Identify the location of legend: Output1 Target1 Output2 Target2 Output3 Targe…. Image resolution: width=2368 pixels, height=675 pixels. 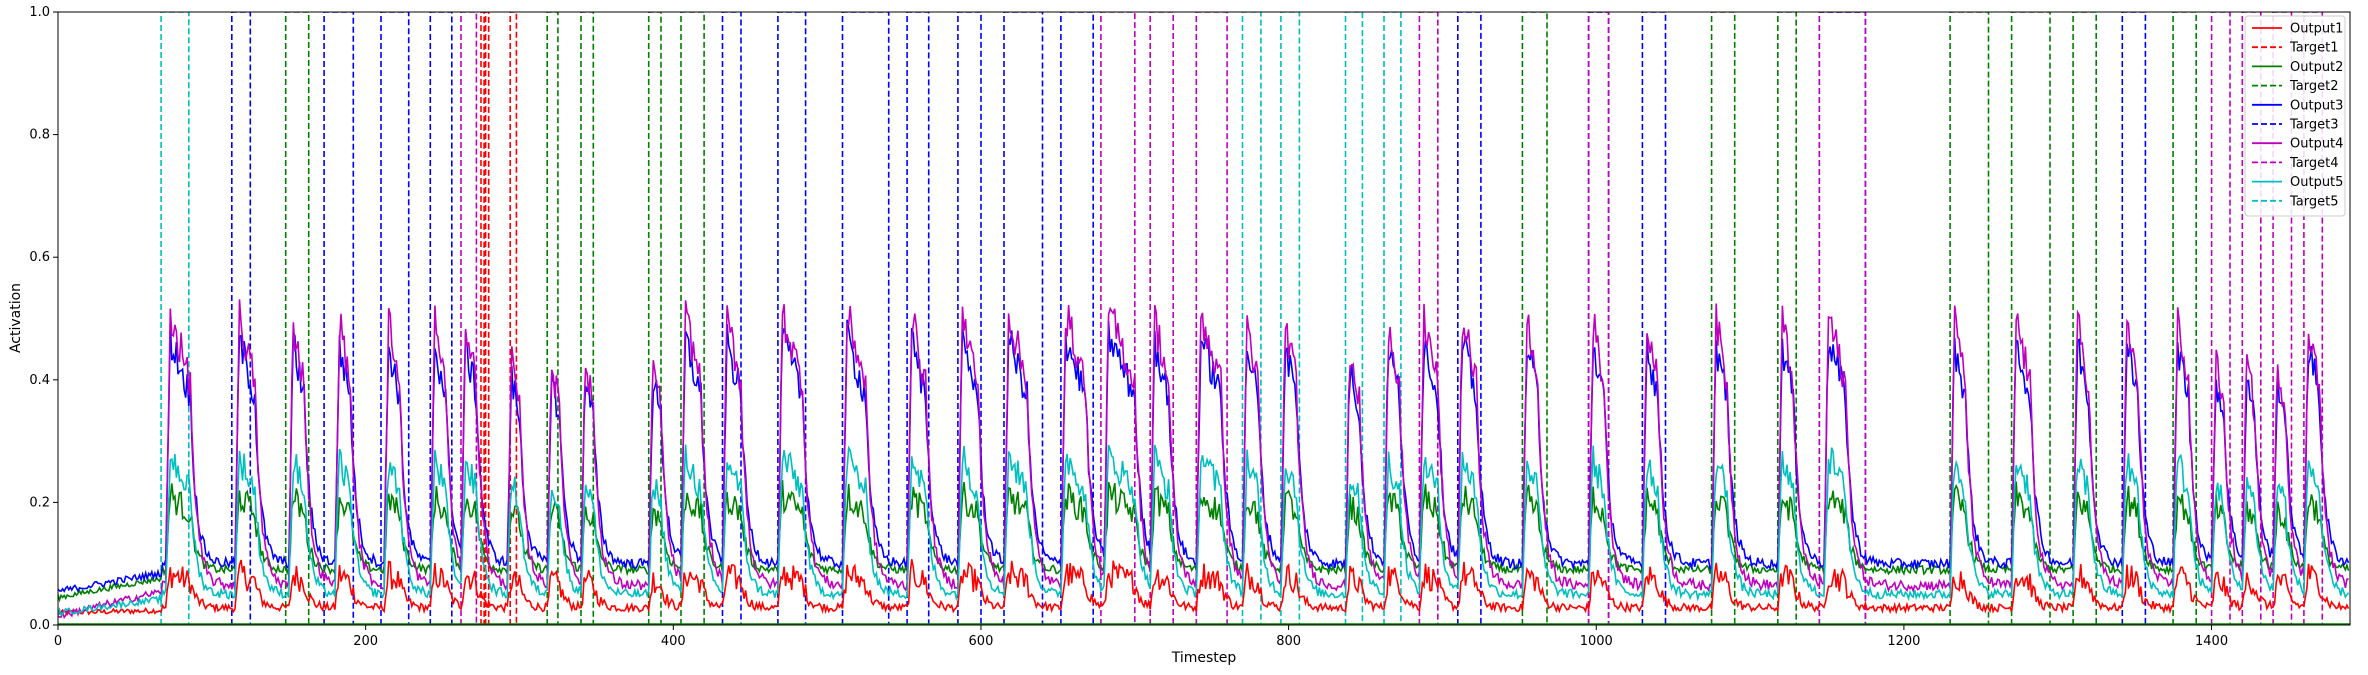
(2295, 116).